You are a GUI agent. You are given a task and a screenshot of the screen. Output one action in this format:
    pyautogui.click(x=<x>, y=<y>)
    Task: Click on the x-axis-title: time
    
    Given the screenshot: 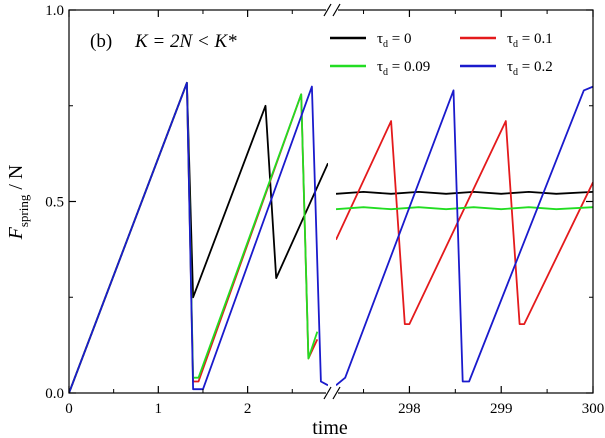 What is the action you would take?
    pyautogui.click(x=330, y=427)
    